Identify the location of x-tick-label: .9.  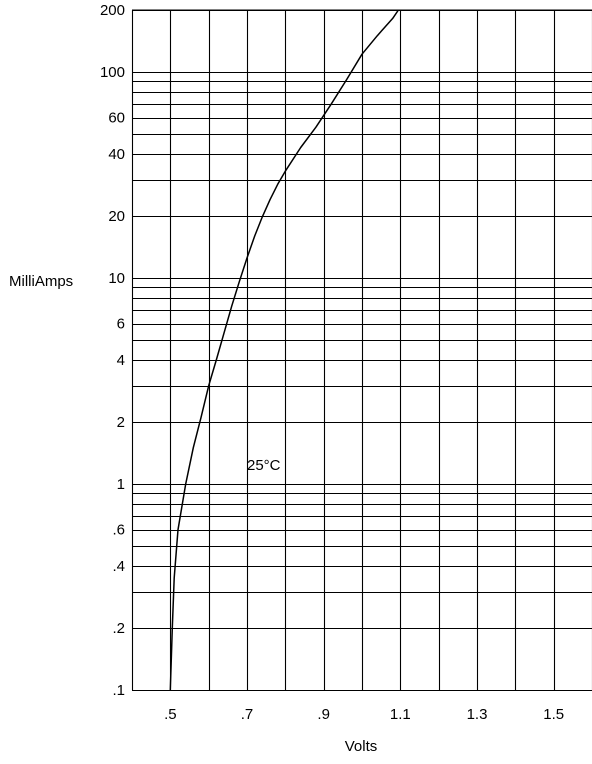
(323, 714).